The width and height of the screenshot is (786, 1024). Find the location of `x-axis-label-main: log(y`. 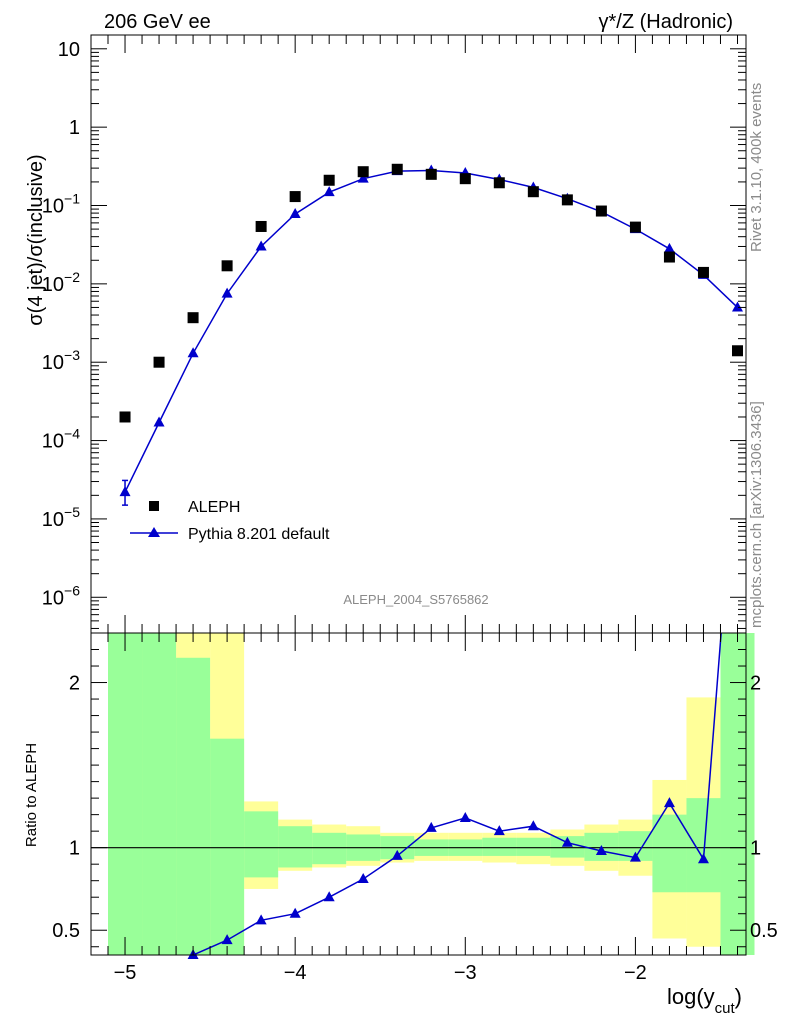

x-axis-label-main: log(y is located at coordinates (691, 996).